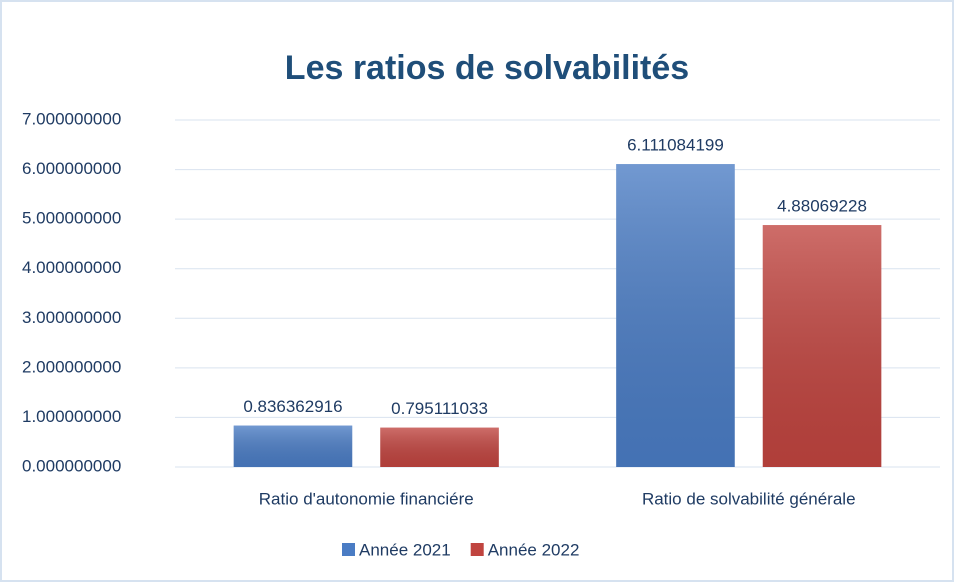 Image resolution: width=954 pixels, height=582 pixels. What do you see at coordinates (439, 408) in the screenshot?
I see `data-label: 0.795111033` at bounding box center [439, 408].